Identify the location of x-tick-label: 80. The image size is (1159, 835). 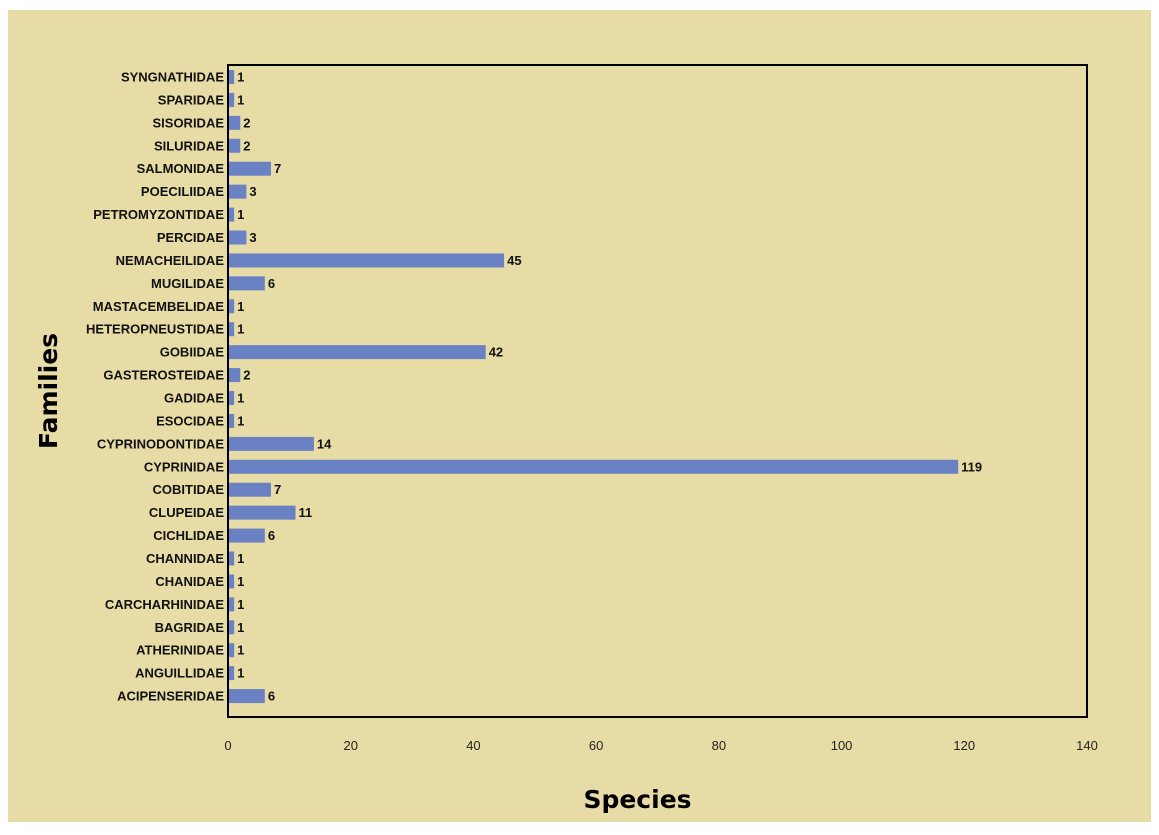
(719, 745).